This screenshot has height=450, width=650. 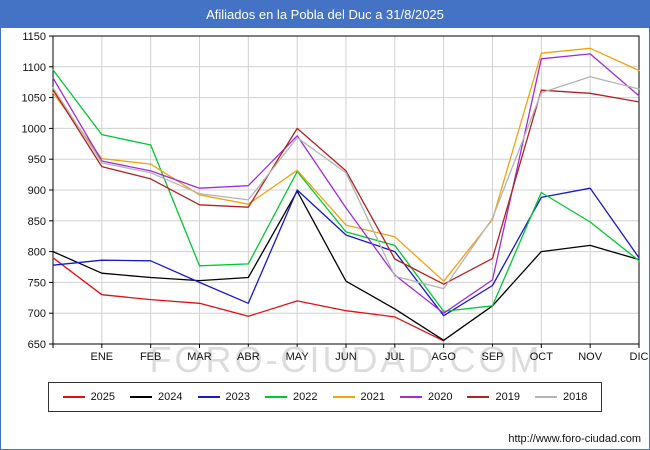 I want to click on legend-item-2023: 2023, so click(x=224, y=397).